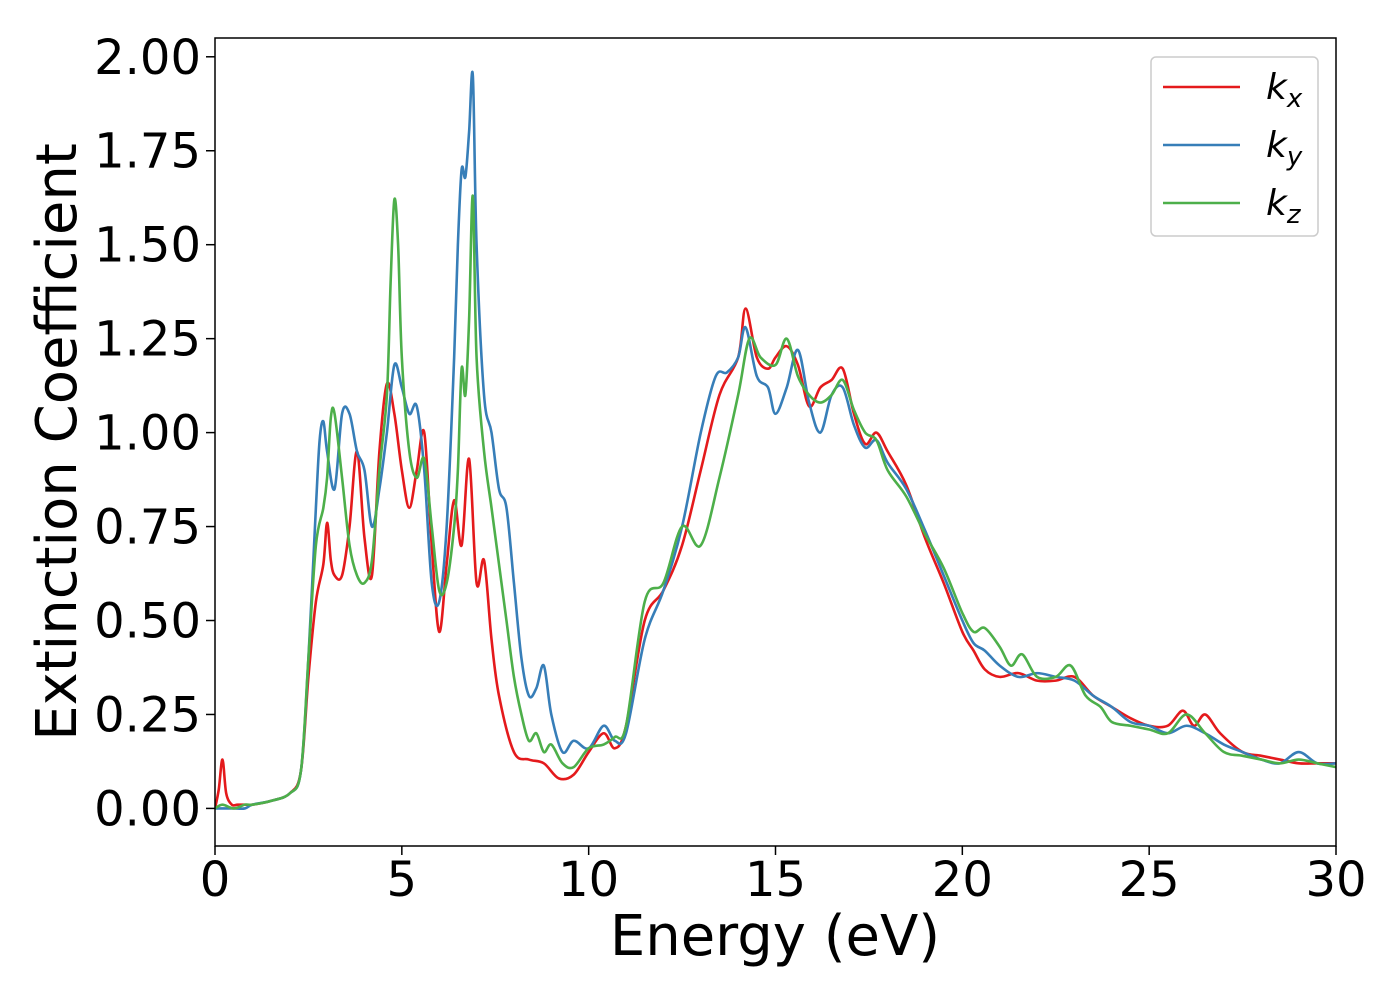 The width and height of the screenshot is (1400, 1005). What do you see at coordinates (147, 528) in the screenshot?
I see `y-tick-label: 0.75` at bounding box center [147, 528].